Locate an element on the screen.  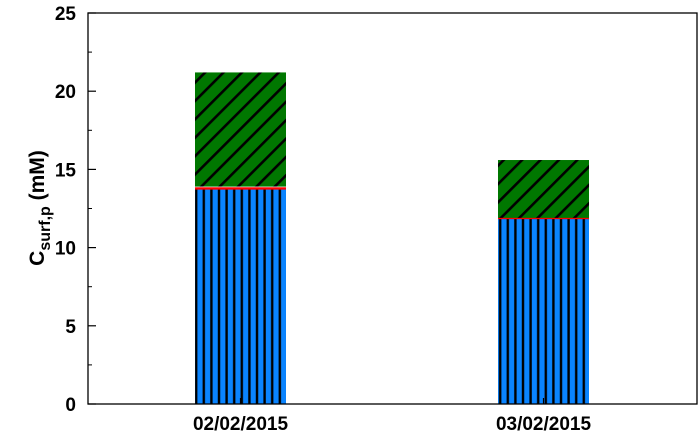
y-tick-label: 5 is located at coordinates (70, 327).